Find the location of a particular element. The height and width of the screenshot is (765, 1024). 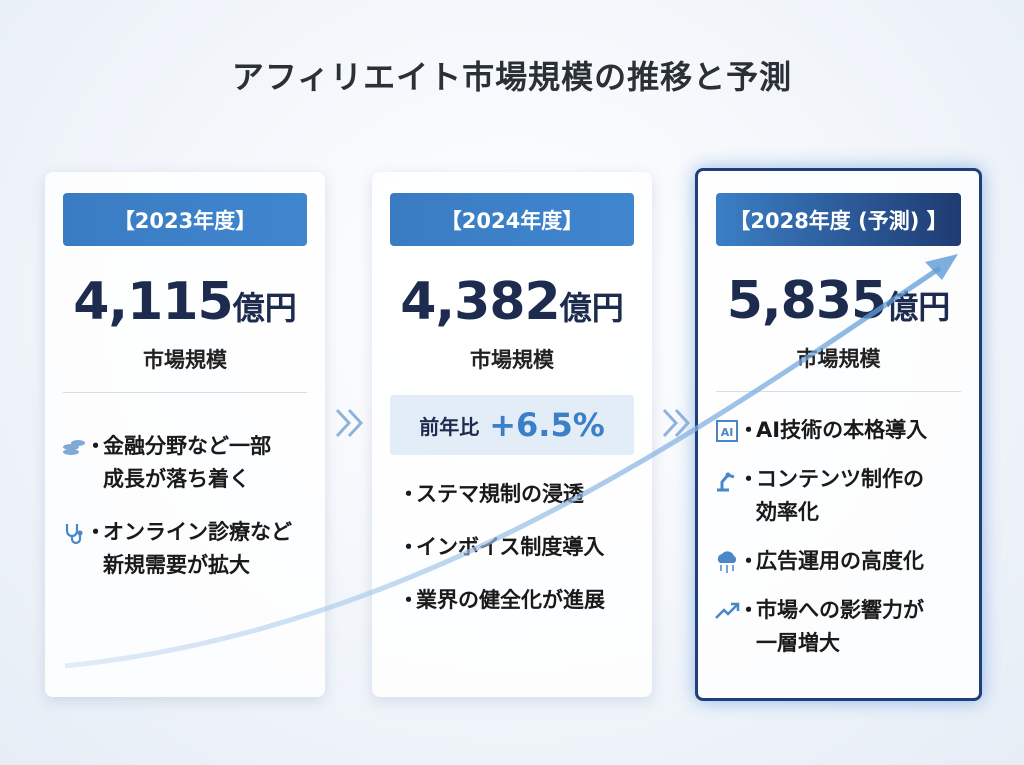

bullet-text: 金融分野など一部 成長が落ち着く is located at coordinates (187, 463).